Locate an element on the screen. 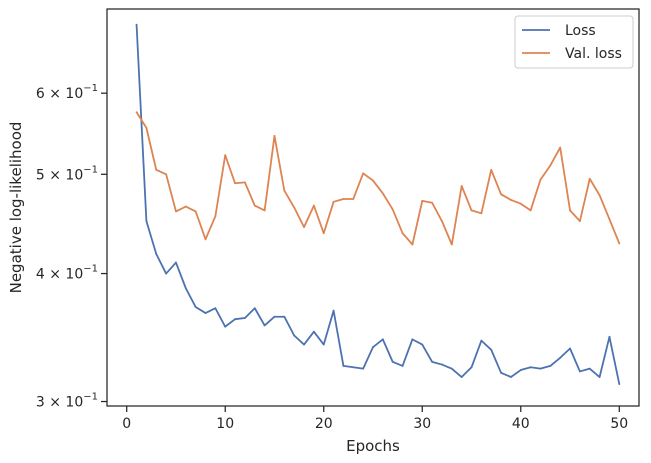 Image resolution: width=651 pixels, height=463 pixels. legend-label-val-loss: Val. loss is located at coordinates (593, 54).